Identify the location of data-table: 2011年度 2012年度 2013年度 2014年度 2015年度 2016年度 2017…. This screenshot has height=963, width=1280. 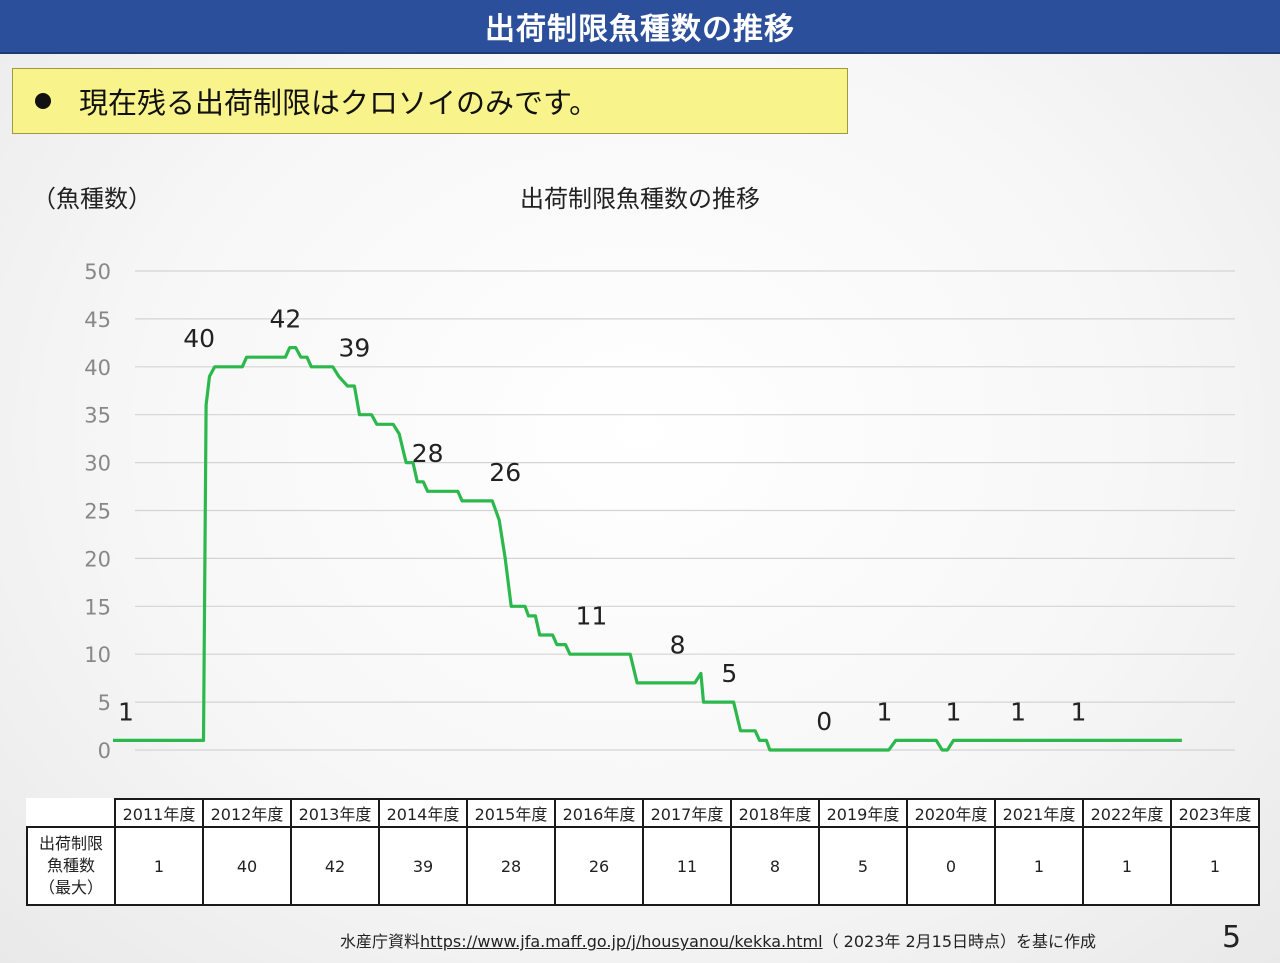
(643, 852).